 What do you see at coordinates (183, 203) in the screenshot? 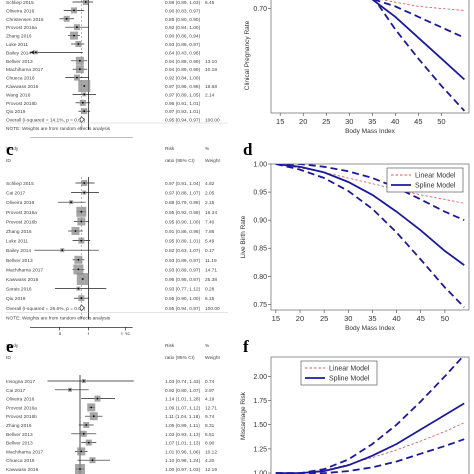
I see `ratio-ci: 0.88 (0.79, 0.98)` at bounding box center [183, 203].